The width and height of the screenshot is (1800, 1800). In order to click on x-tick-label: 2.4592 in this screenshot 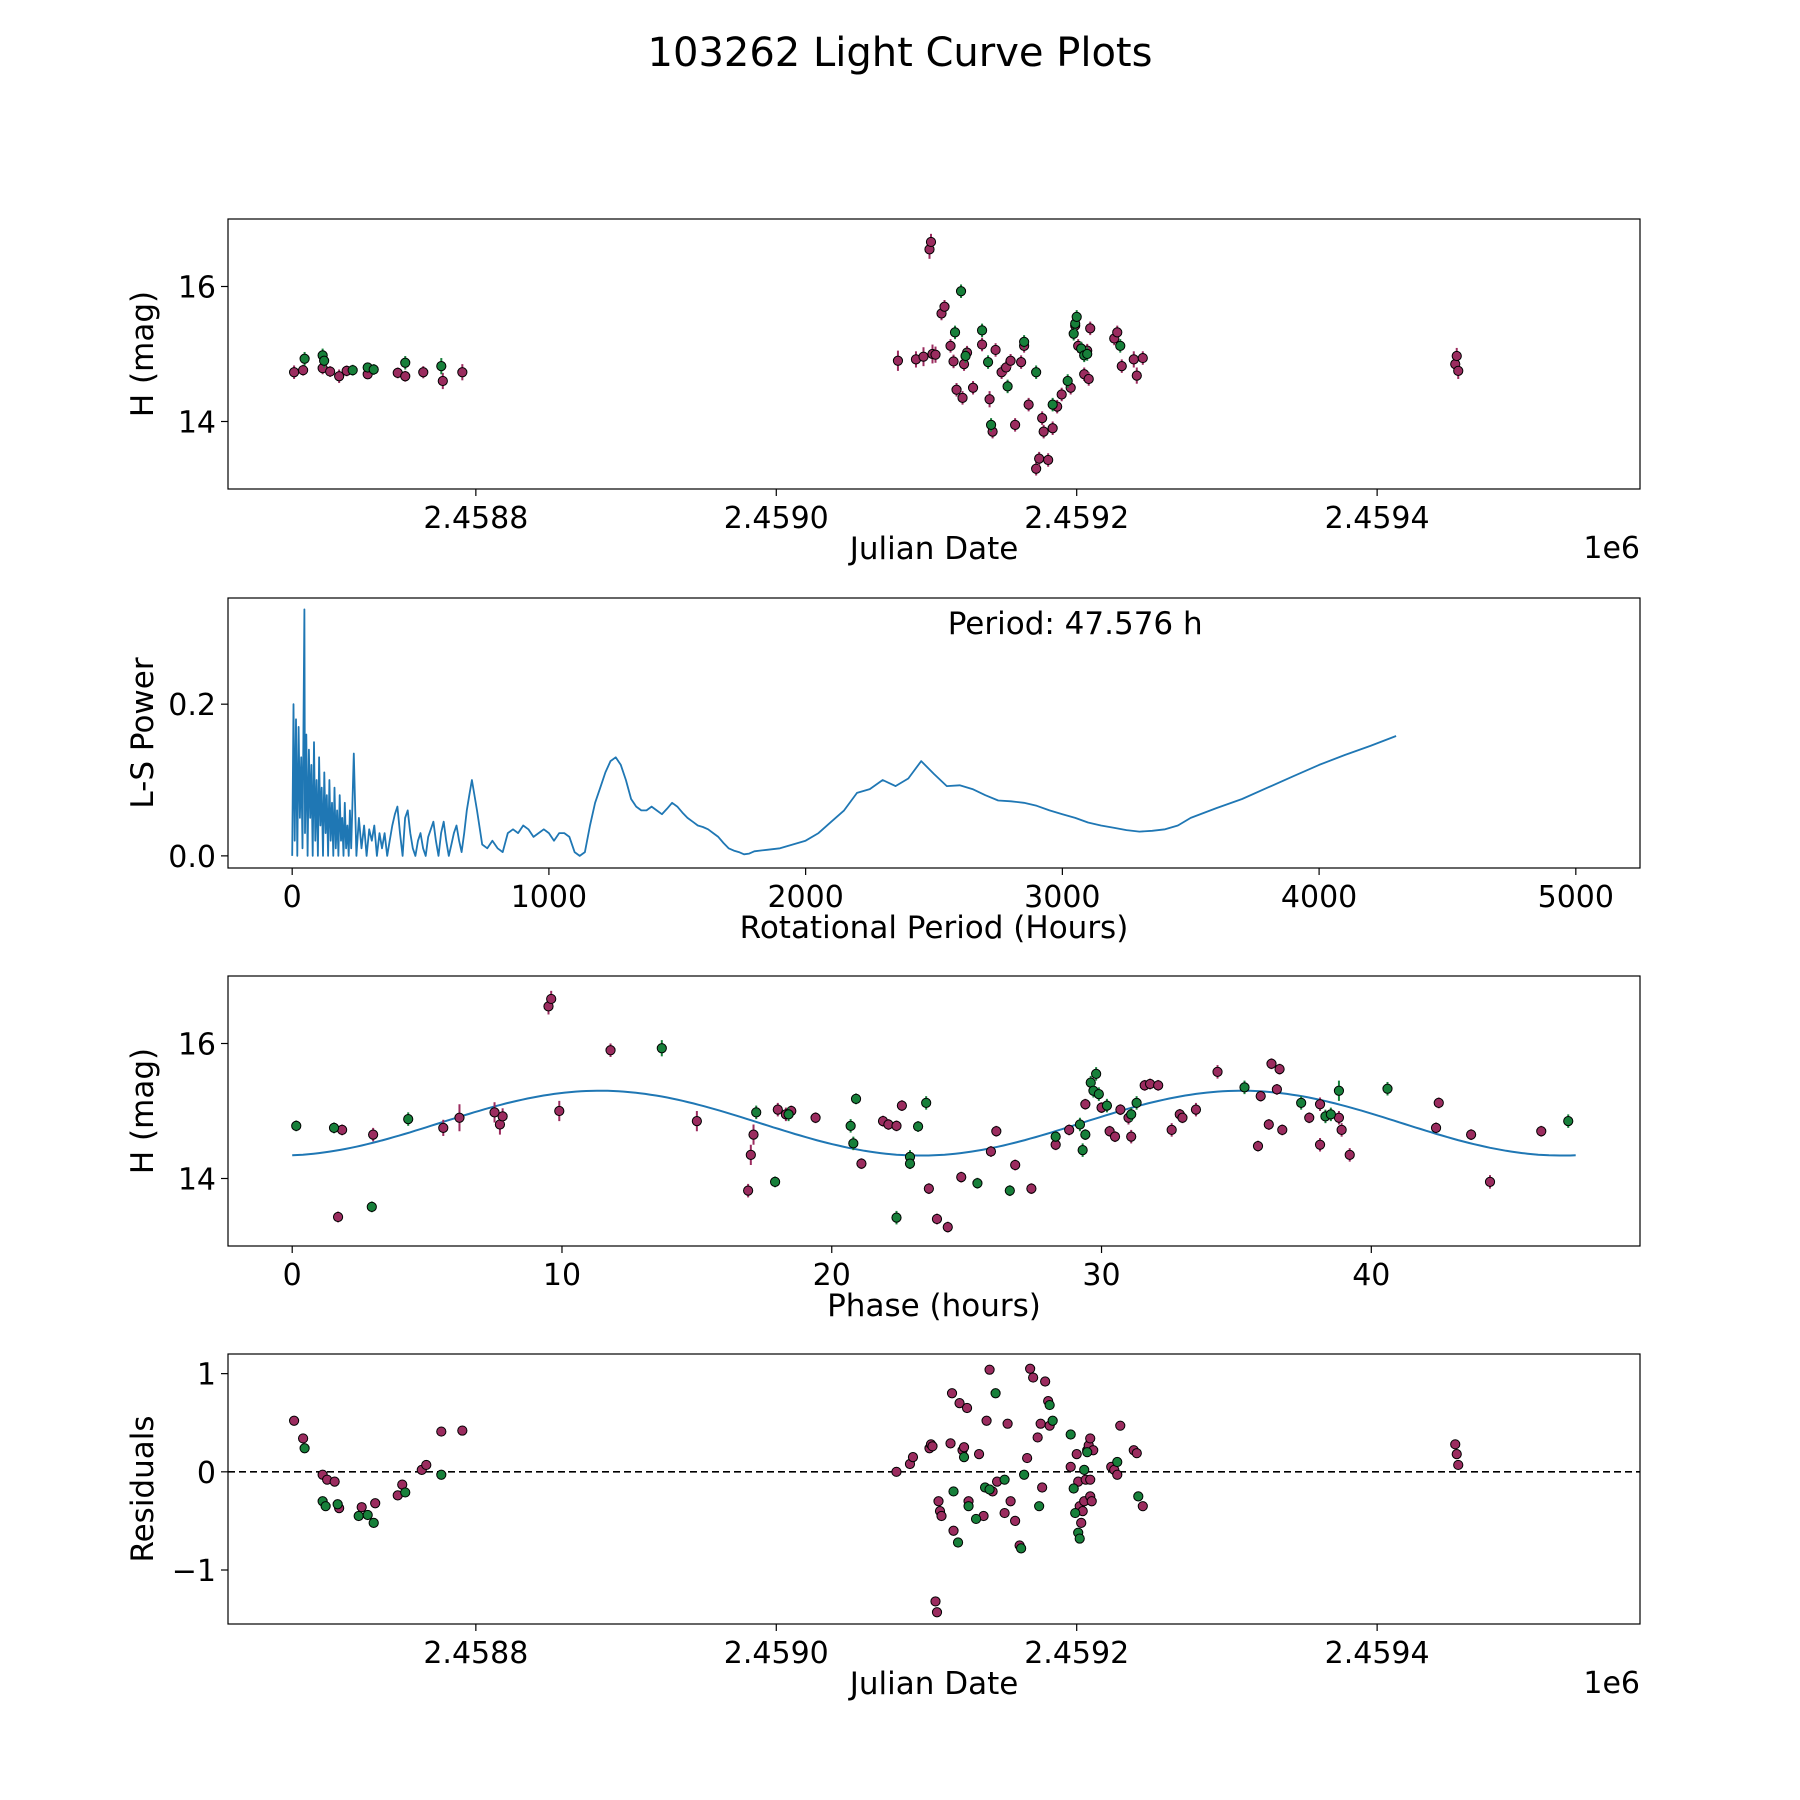, I will do `click(1076, 518)`.